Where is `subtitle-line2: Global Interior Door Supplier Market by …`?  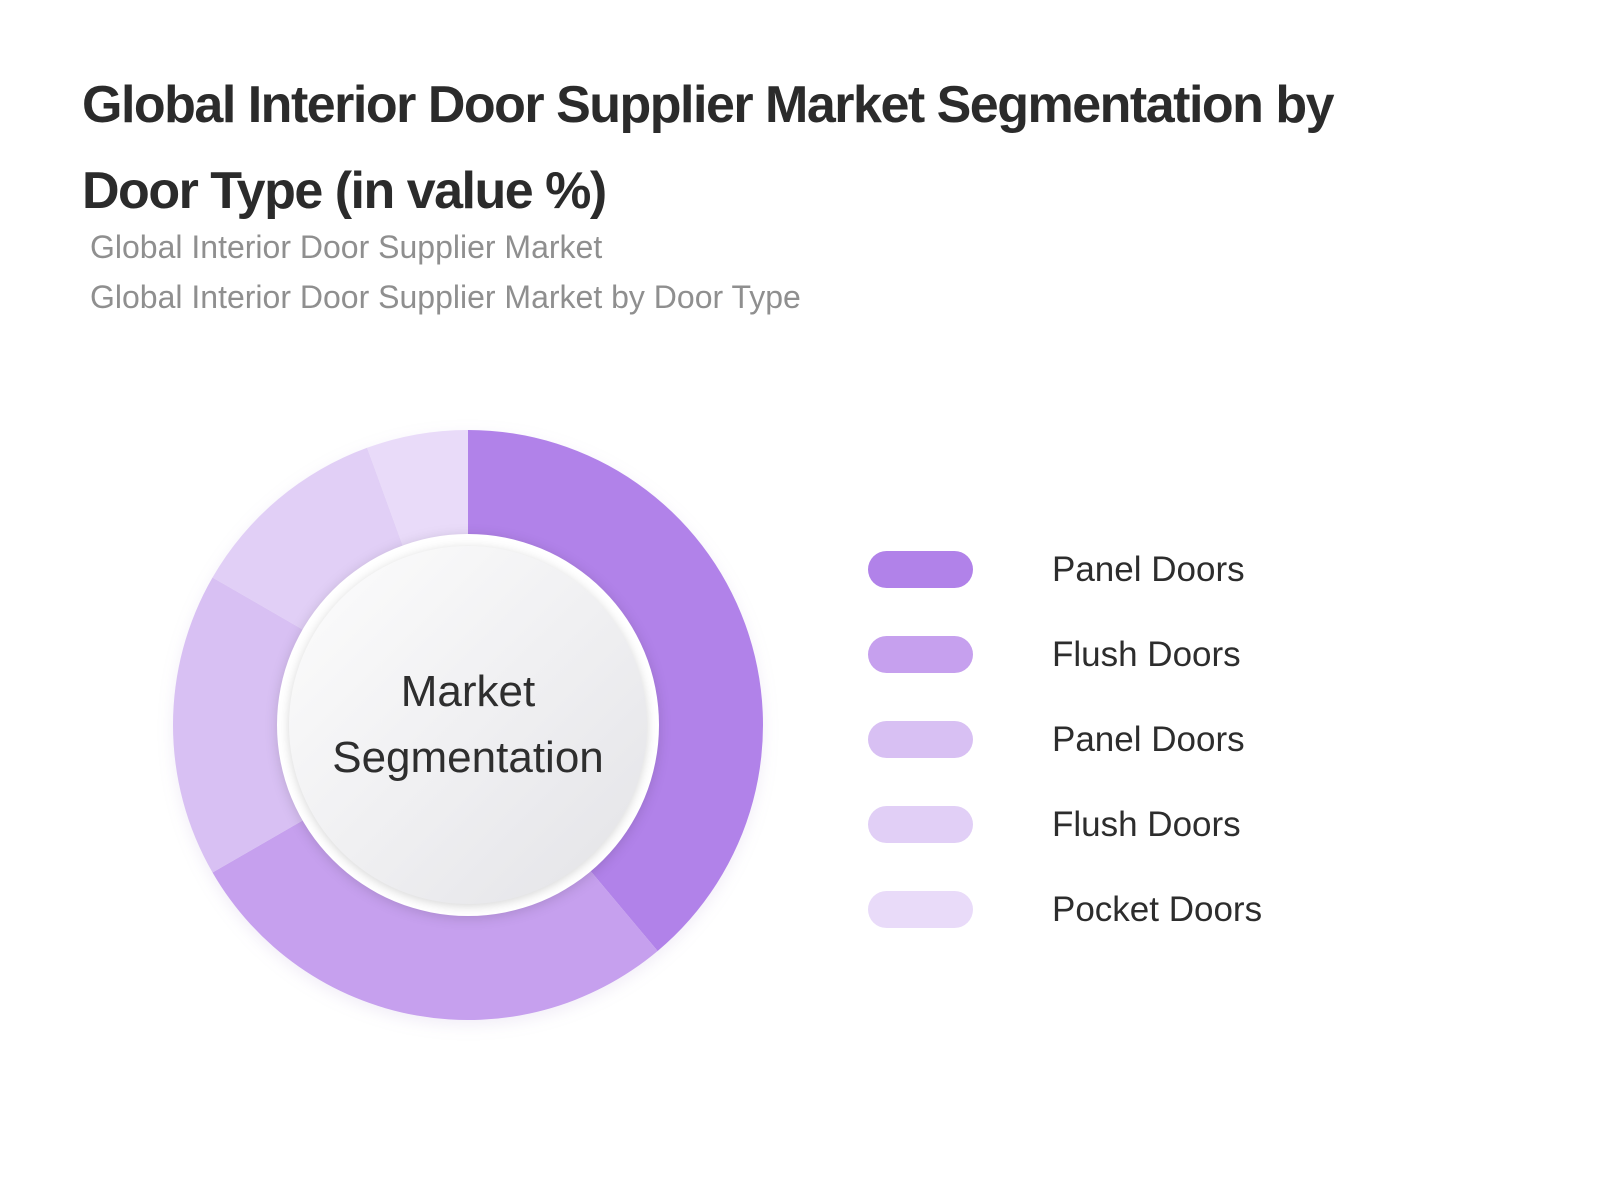 subtitle-line2: Global Interior Door Supplier Market by … is located at coordinates (445, 297).